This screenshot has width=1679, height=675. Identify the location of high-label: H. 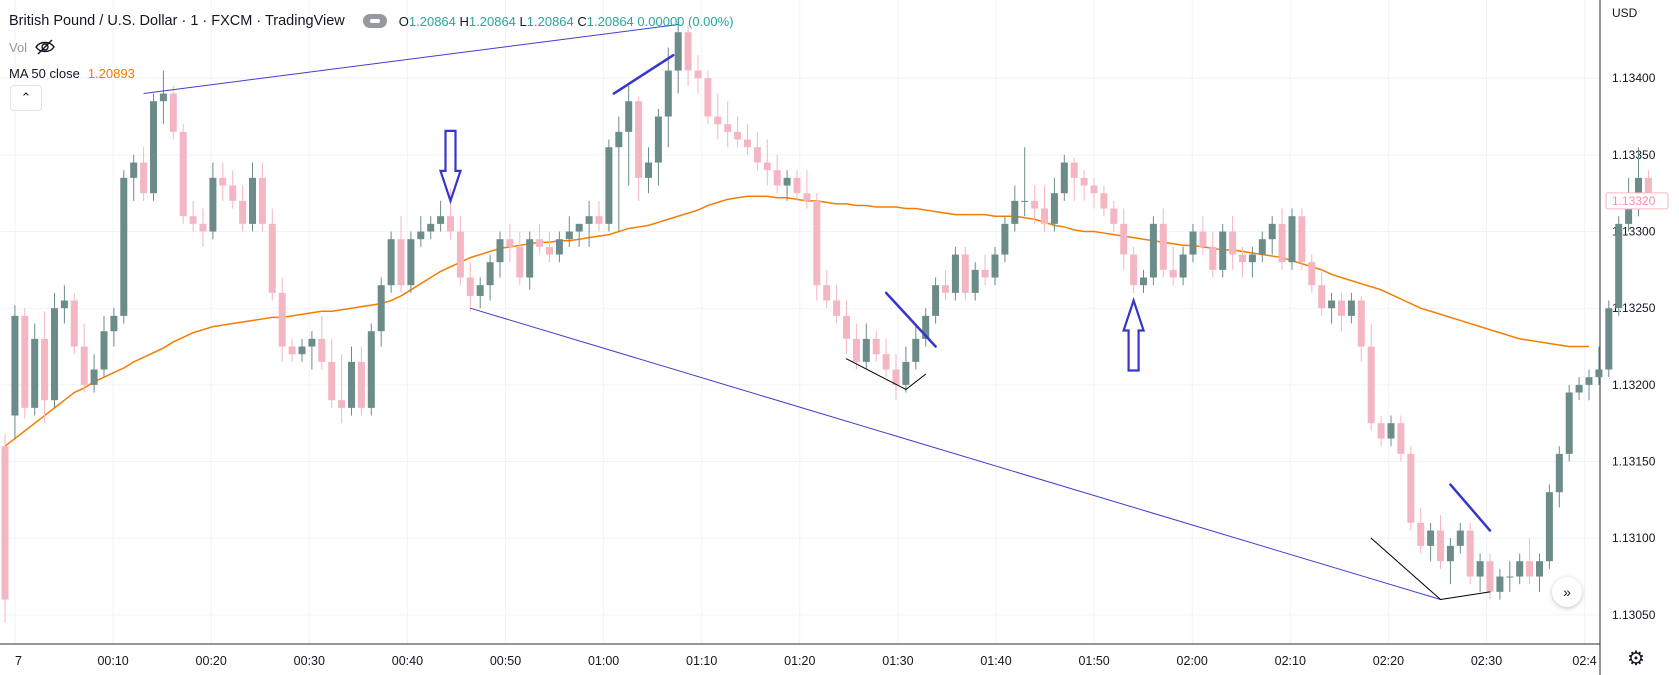
(464, 21).